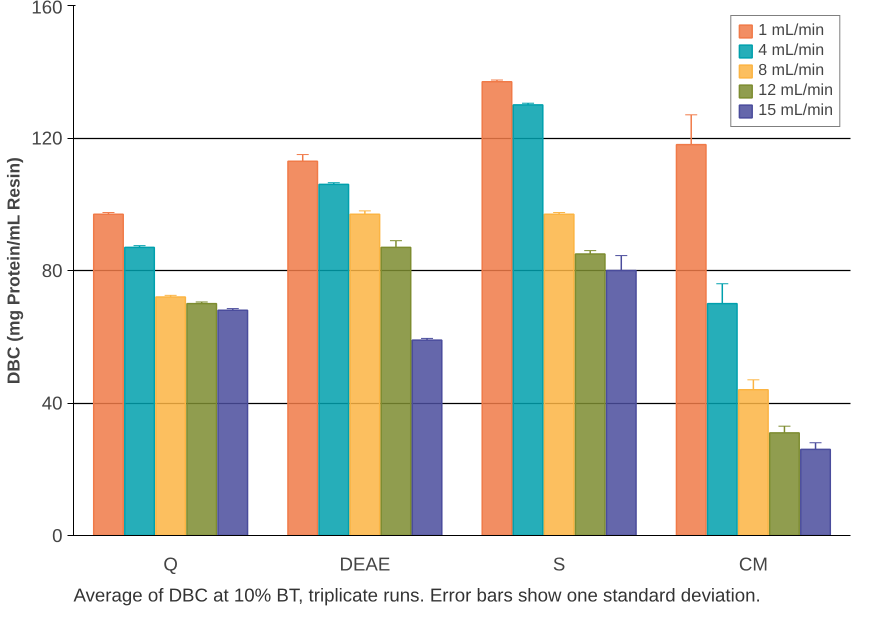 The height and width of the screenshot is (623, 893). Describe the element at coordinates (791, 71) in the screenshot. I see `legend-label: 8 mL/min` at that location.